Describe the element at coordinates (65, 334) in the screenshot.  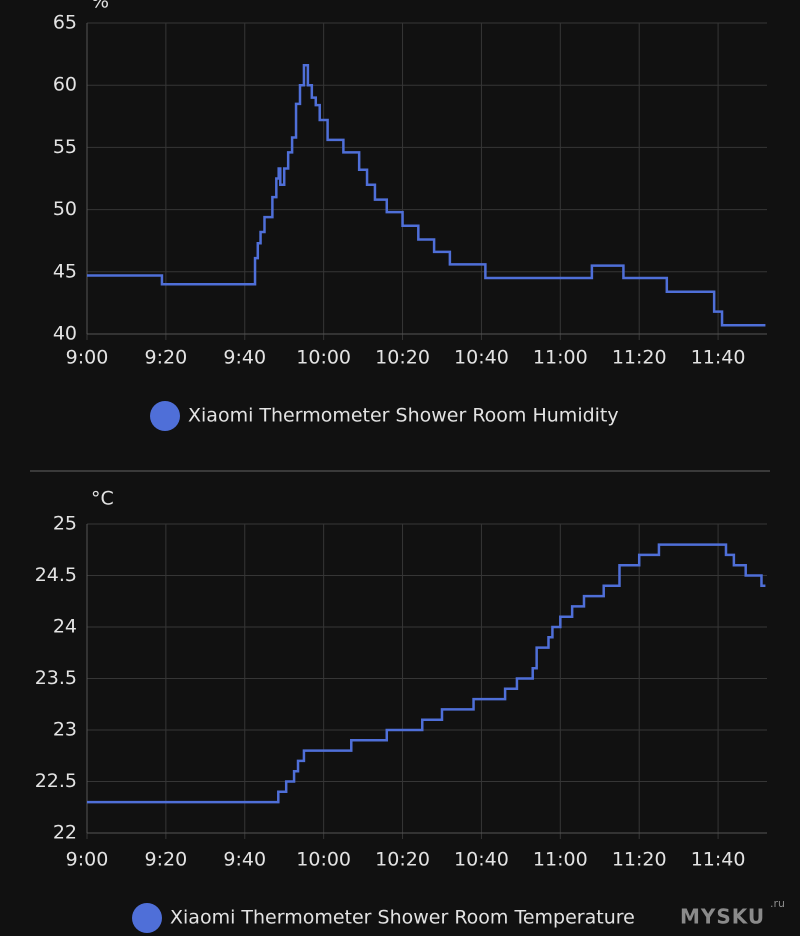
I see `y-tick-label: 40` at that location.